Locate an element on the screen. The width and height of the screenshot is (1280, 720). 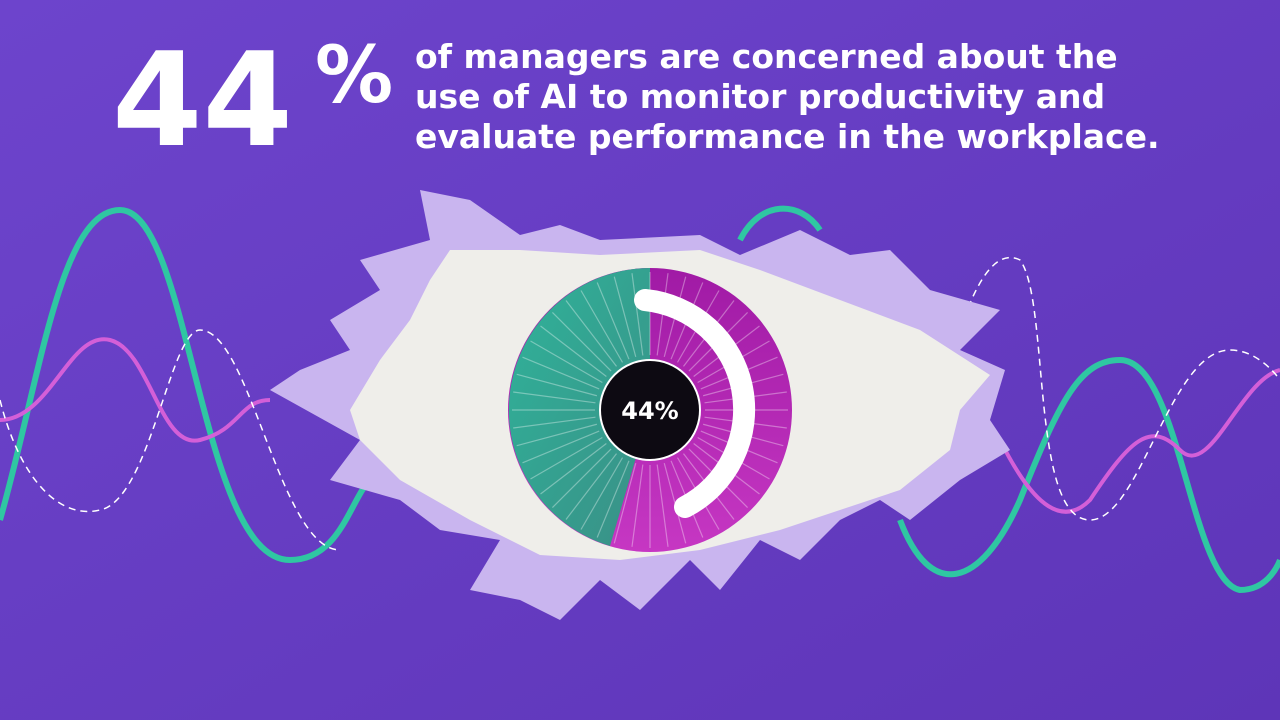
headline-number: 44 is located at coordinates (202, 100).